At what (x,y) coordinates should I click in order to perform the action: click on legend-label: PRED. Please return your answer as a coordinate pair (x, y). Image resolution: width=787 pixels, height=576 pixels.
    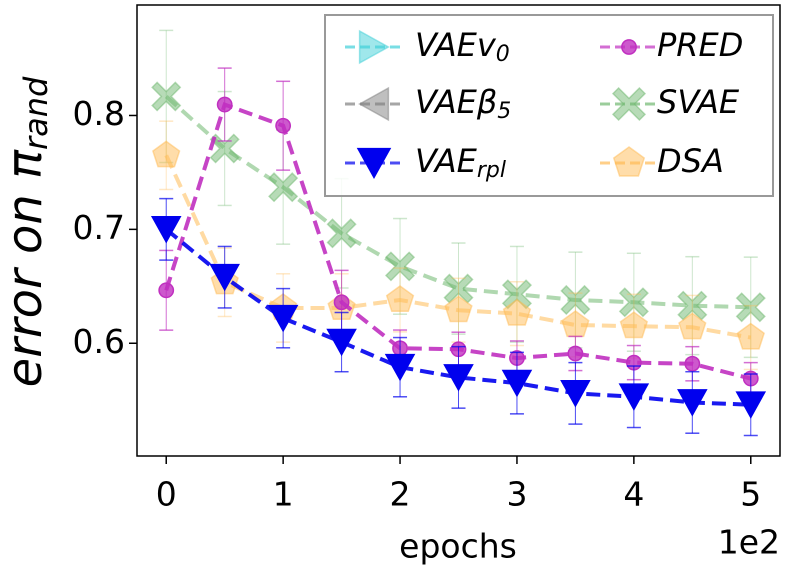
    Looking at the image, I should click on (700, 45).